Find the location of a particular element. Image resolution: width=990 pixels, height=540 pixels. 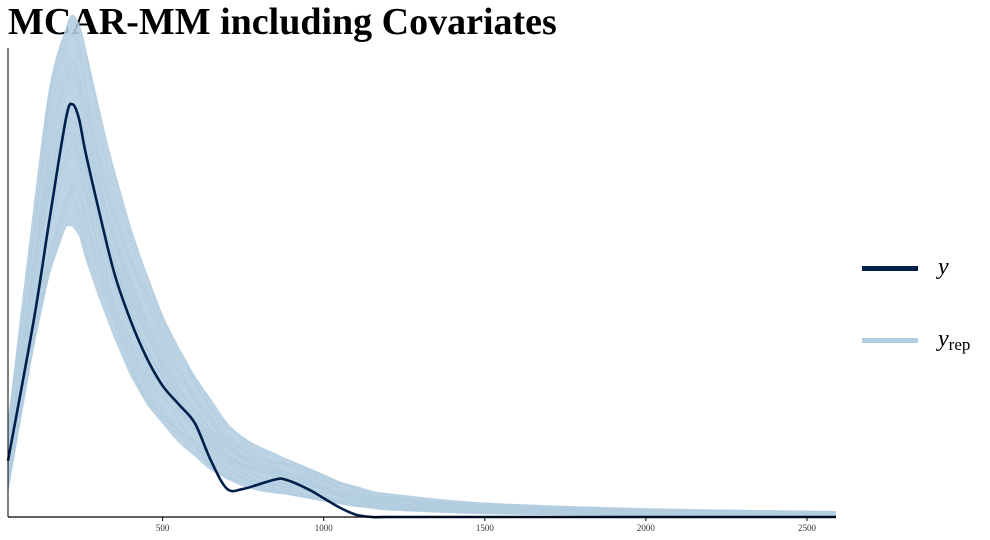

x-tick-label: 2000 is located at coordinates (646, 528).